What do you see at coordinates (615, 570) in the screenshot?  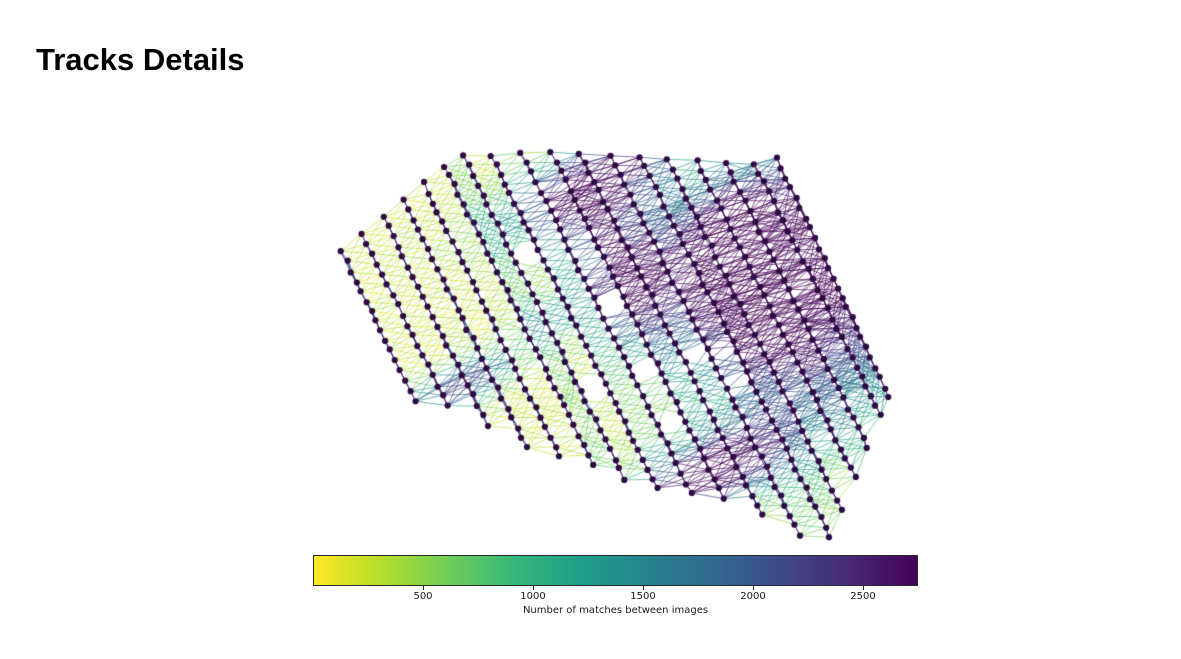 I see `colorbar-gradient` at bounding box center [615, 570].